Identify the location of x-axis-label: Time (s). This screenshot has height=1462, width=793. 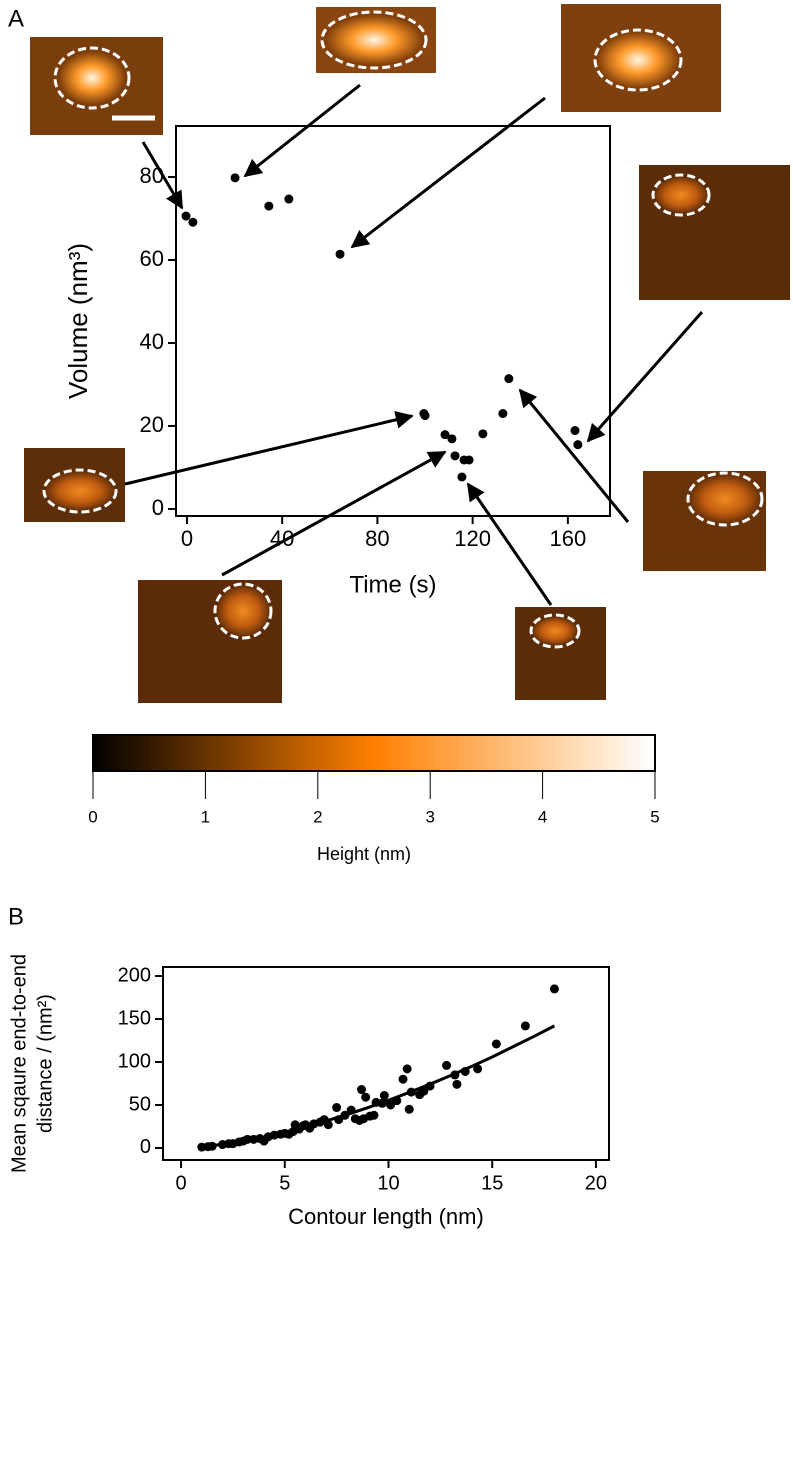
(392, 584).